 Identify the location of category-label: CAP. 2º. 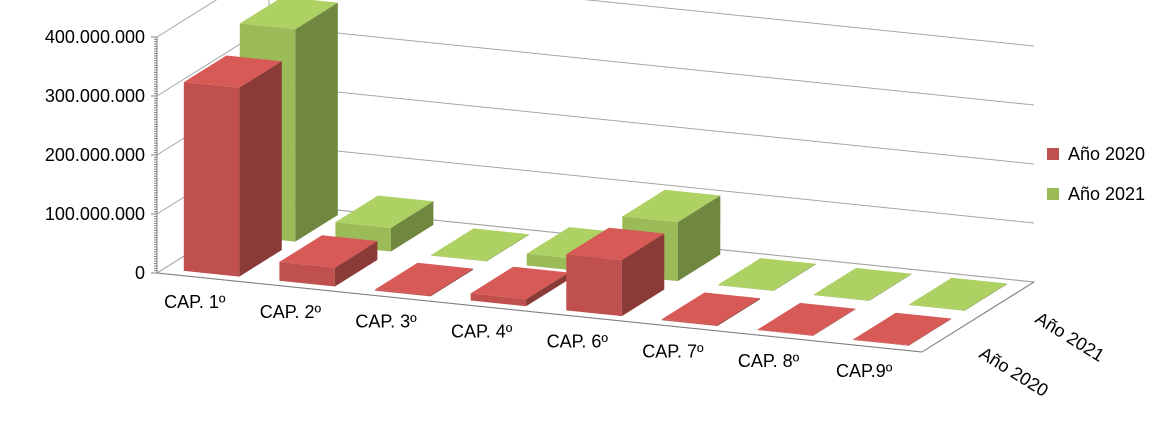
(291, 312).